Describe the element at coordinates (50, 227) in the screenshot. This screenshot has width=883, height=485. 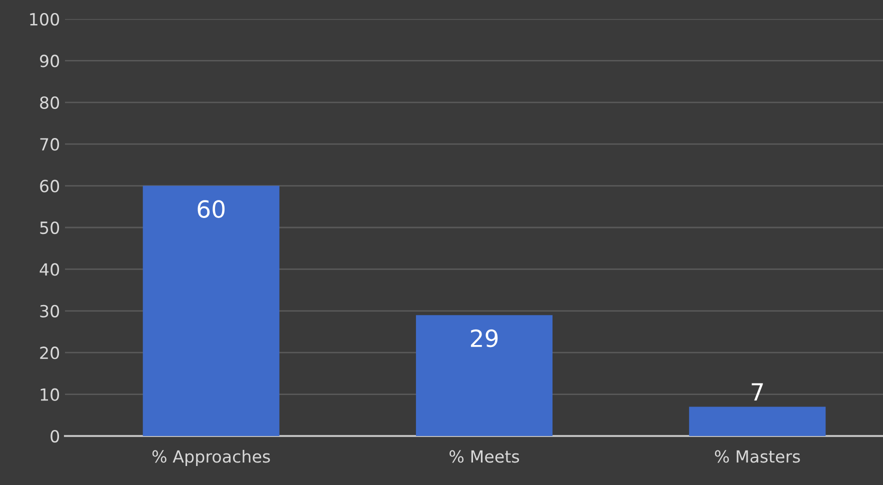
I see `y-tick-label: 50` at that location.